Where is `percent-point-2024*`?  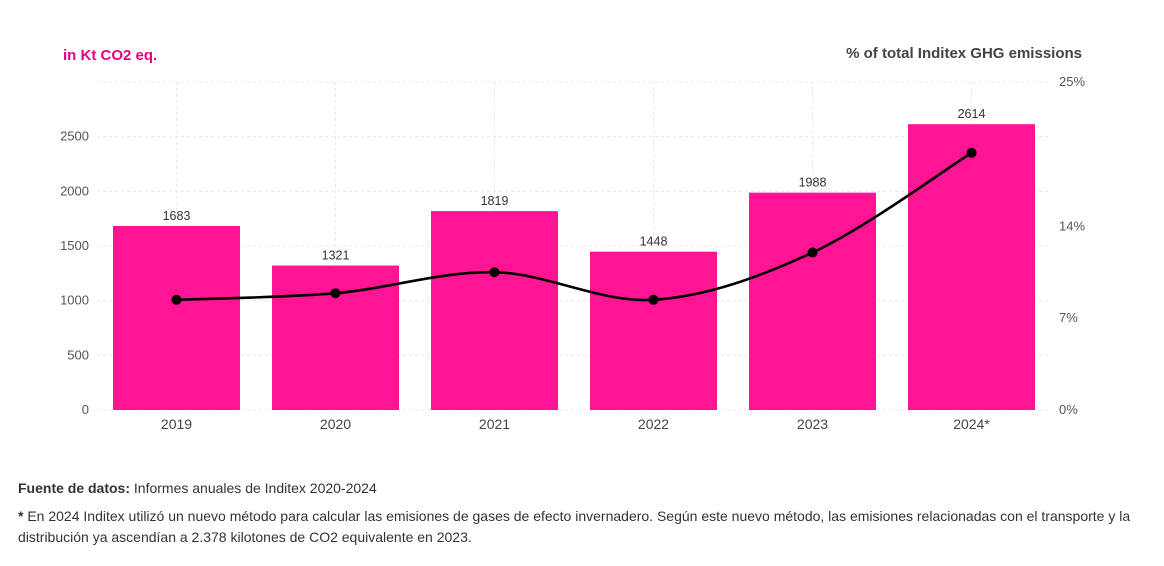
percent-point-2024* is located at coordinates (971, 152).